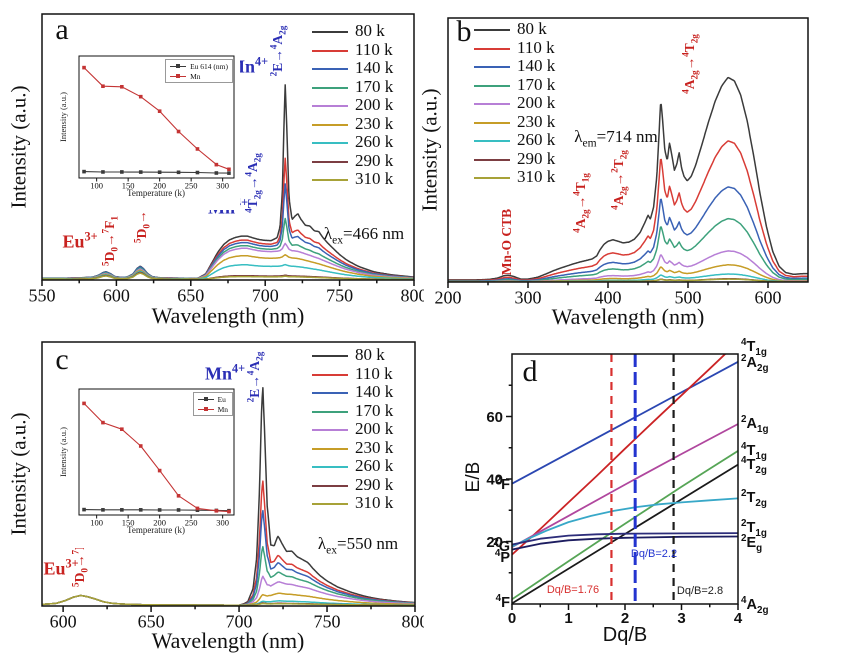  I want to click on legend-item: Mn, so click(199, 76).